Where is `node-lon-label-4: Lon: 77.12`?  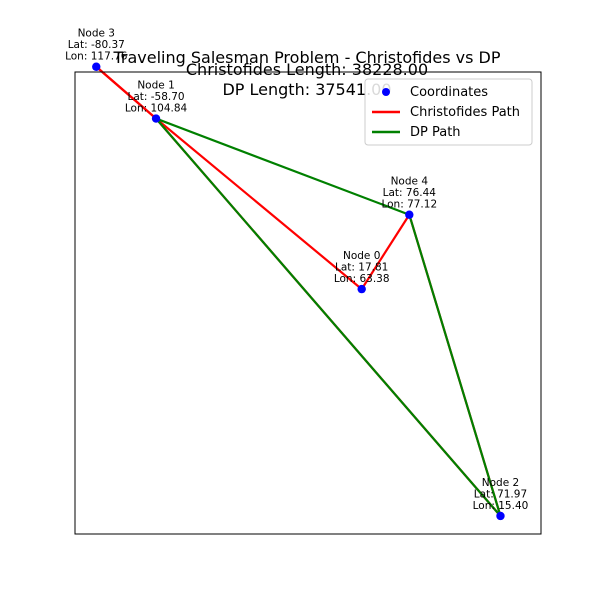 node-lon-label-4: Lon: 77.12 is located at coordinates (409, 205).